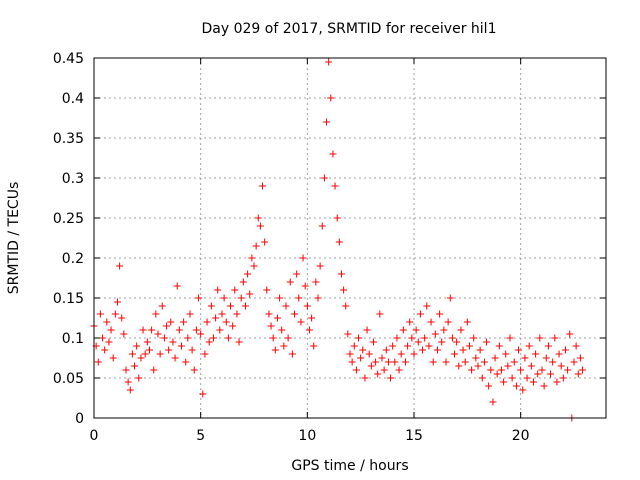  I want to click on y-tick-label: 0.1, so click(73, 339).